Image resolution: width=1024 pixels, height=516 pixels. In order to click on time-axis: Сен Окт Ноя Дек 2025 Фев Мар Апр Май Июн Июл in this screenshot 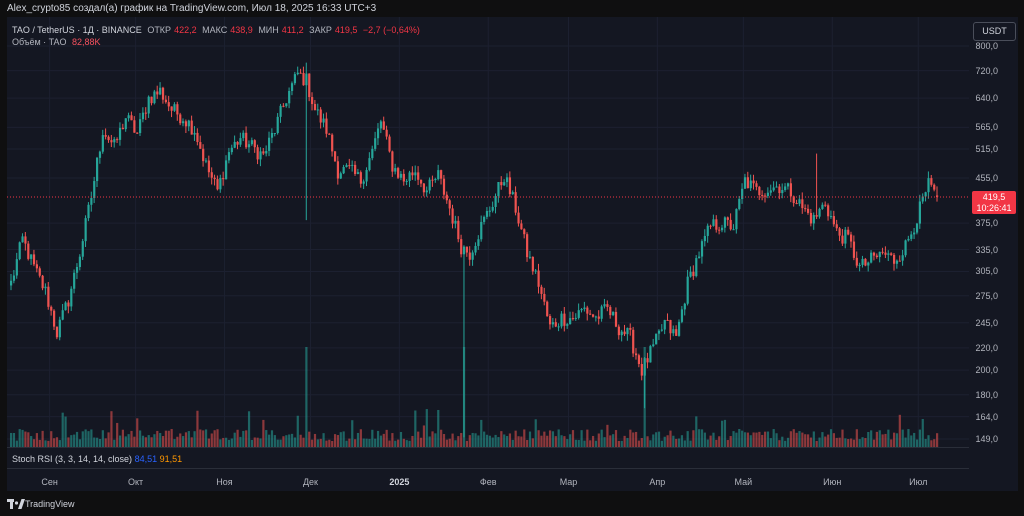, I will do `click(488, 480)`.